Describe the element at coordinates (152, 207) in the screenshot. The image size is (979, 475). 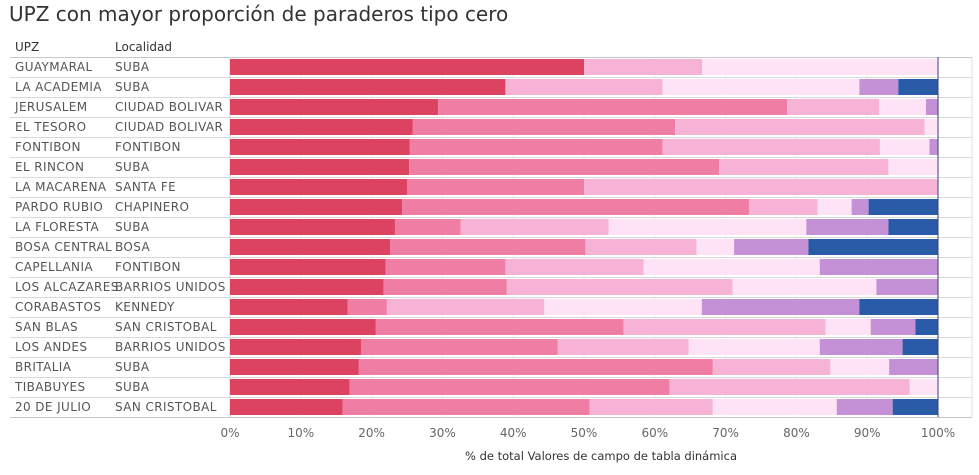
I see `row-label-localidad: CHAPINERO` at that location.